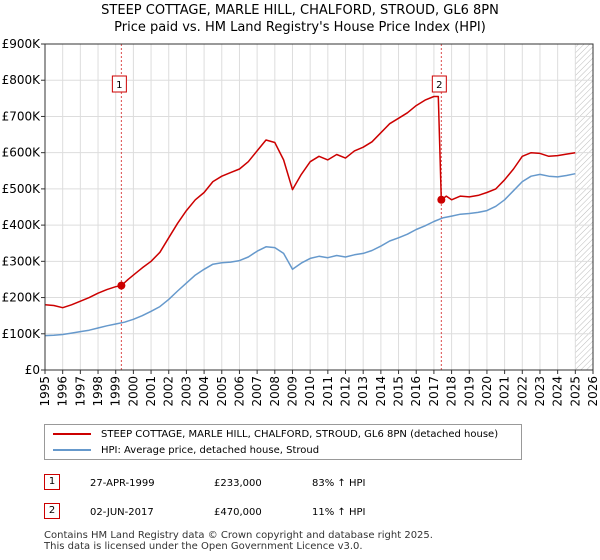 The width and height of the screenshot is (600, 560). Describe the element at coordinates (22, 80) in the screenshot. I see `y-tick-label: £800K` at that location.